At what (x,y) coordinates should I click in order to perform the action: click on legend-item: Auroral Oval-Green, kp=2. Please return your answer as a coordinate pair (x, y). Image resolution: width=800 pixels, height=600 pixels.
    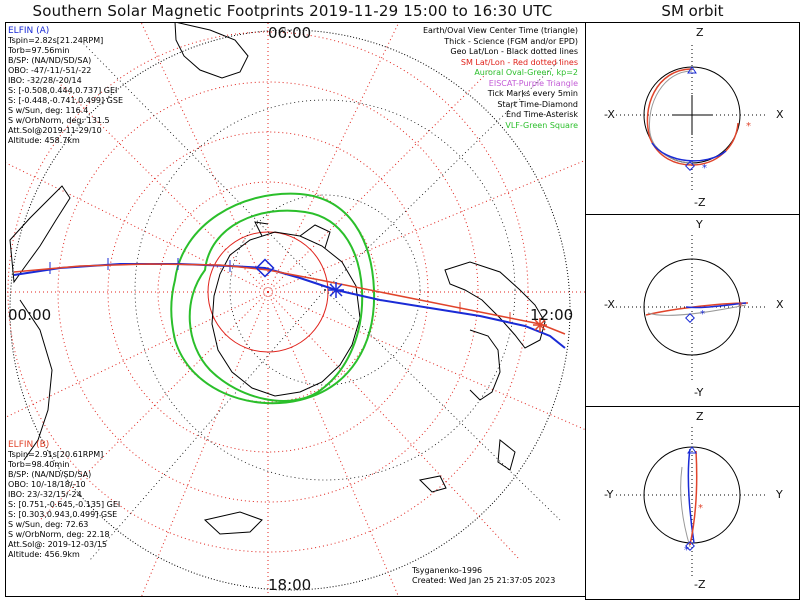
    Looking at the image, I should click on (526, 72).